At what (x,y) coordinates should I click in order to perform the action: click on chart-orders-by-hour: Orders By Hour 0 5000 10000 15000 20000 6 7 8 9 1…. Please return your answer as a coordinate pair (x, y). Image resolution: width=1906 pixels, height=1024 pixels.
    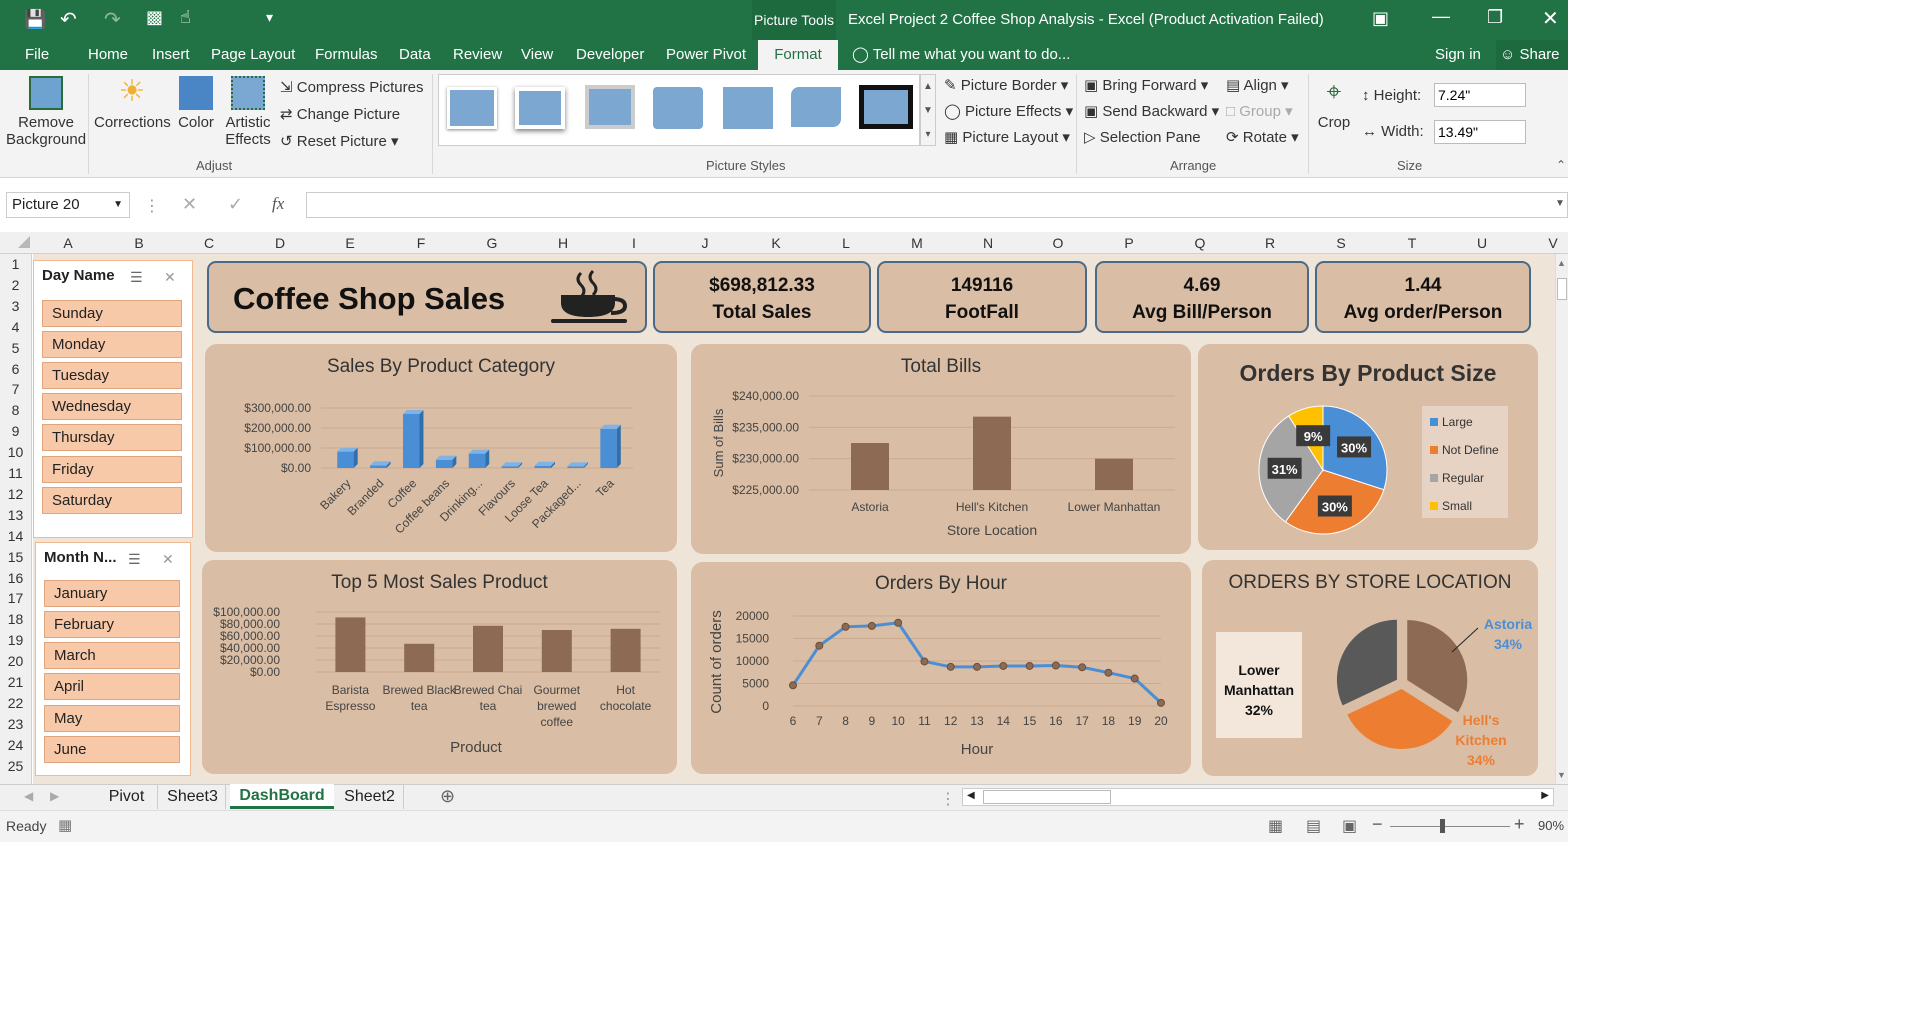
    Looking at the image, I should click on (941, 668).